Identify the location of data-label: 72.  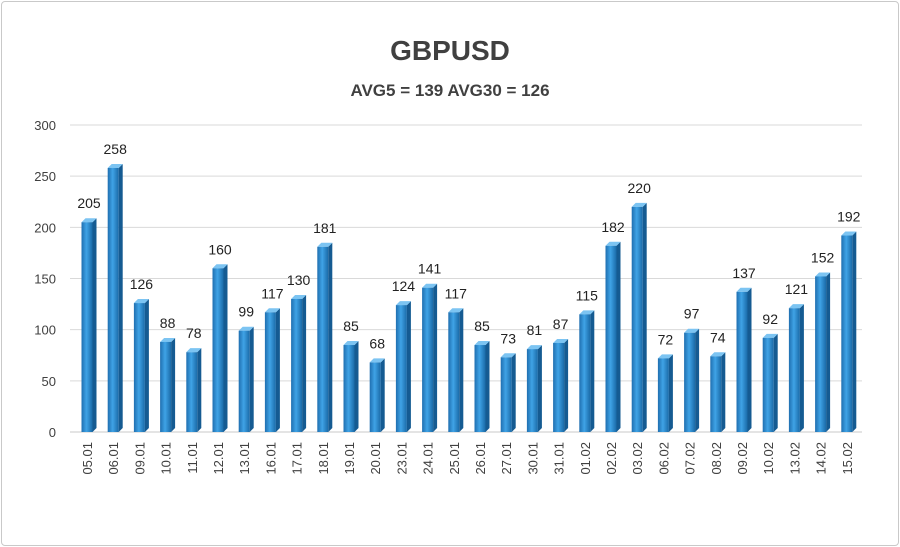
(666, 339).